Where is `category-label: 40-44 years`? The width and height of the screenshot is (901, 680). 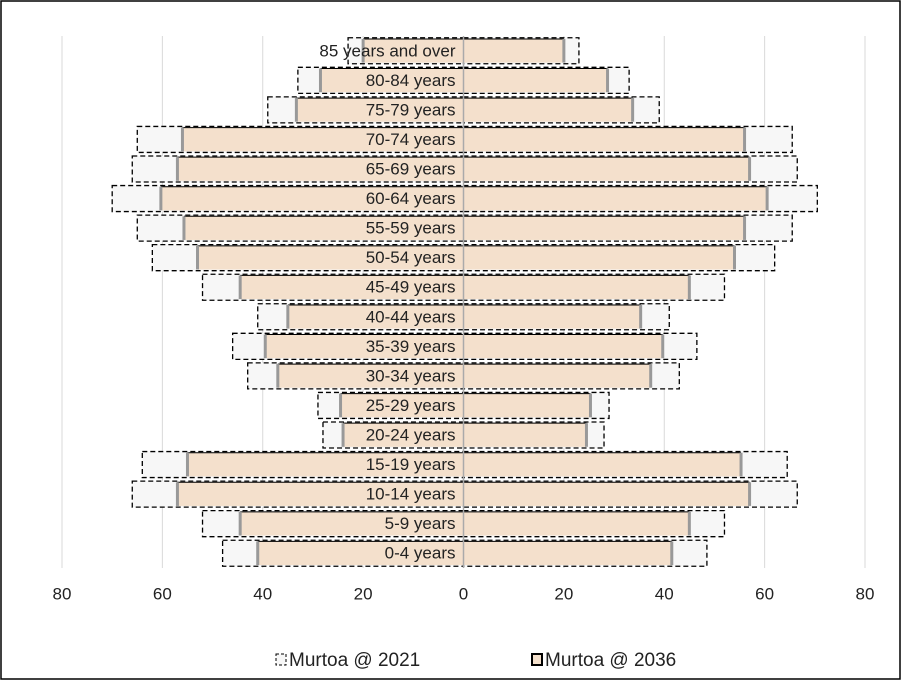
category-label: 40-44 years is located at coordinates (411, 316).